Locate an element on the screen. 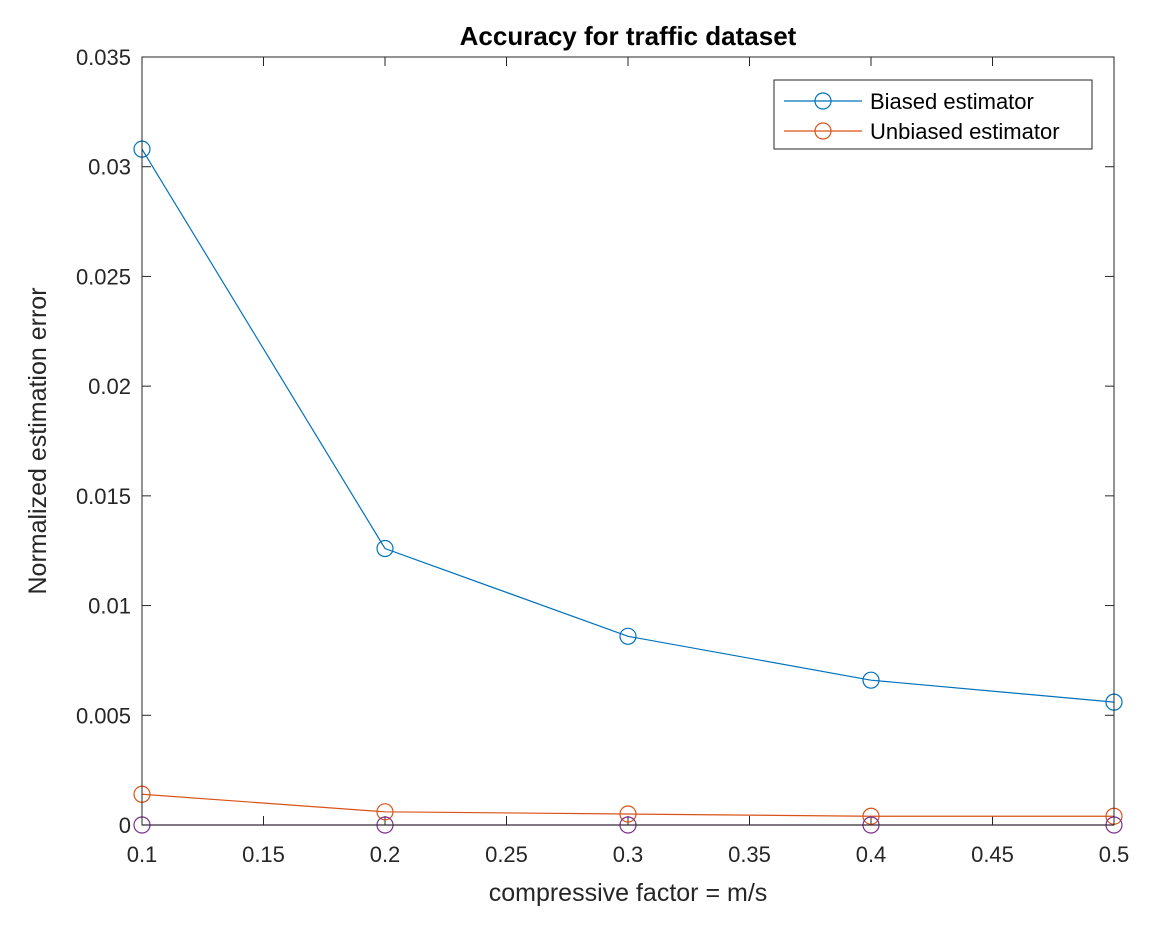  x-tick-label: 0.2 is located at coordinates (385, 854).